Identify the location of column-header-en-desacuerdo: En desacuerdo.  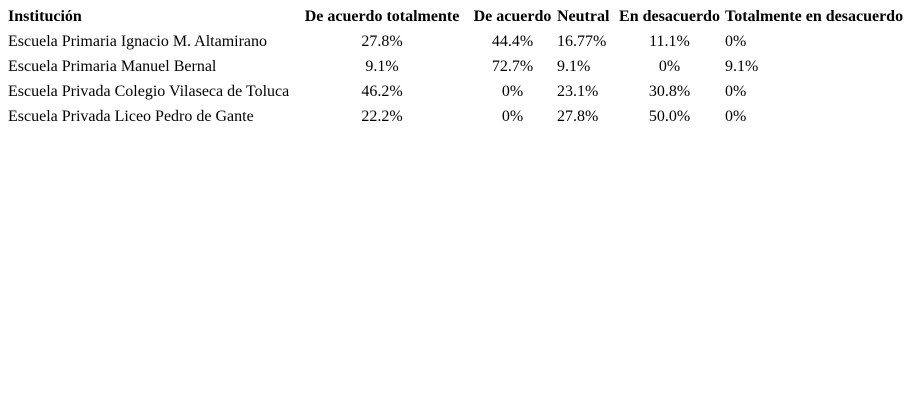
(669, 16).